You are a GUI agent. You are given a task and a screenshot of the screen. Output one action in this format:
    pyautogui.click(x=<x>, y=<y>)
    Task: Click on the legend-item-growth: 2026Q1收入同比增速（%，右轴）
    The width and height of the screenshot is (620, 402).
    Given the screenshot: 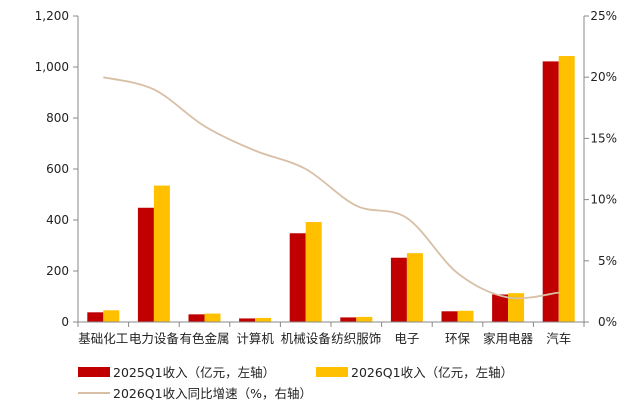 What is the action you would take?
    pyautogui.click(x=195, y=392)
    